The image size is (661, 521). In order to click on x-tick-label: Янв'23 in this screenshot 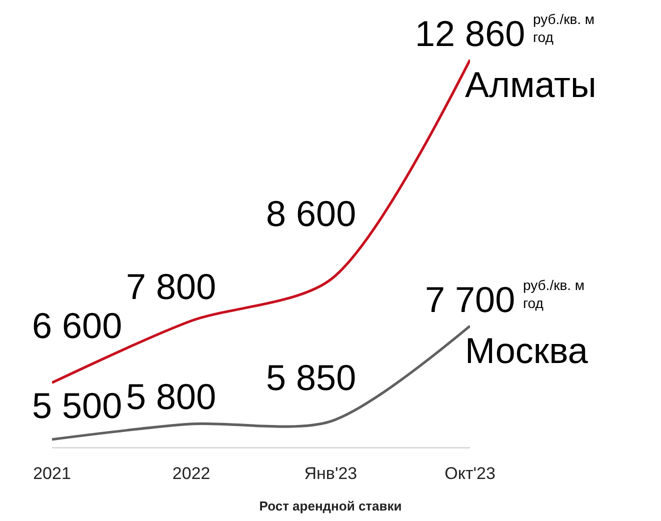, I will do `click(331, 473)`.